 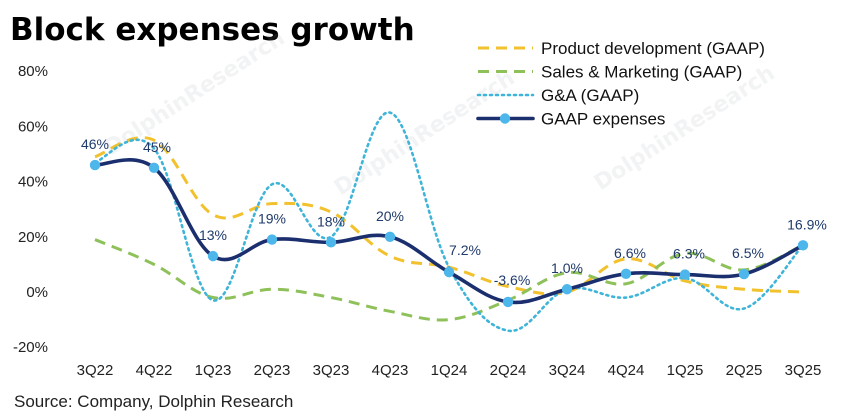 What do you see at coordinates (37, 292) in the screenshot?
I see `y-tick-label: 0%` at bounding box center [37, 292].